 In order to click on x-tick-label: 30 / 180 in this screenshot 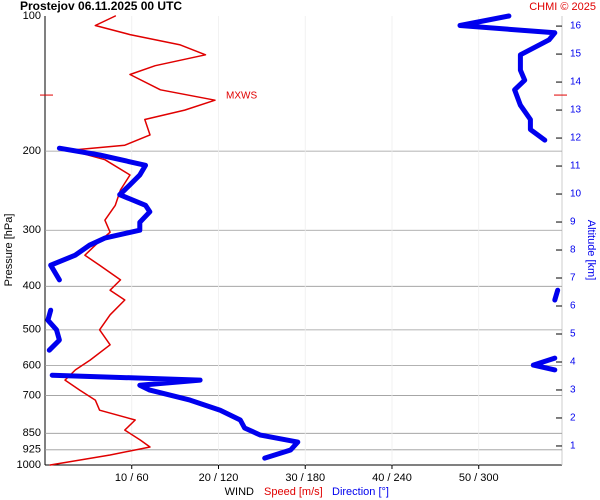, I will do `click(305, 478)`.